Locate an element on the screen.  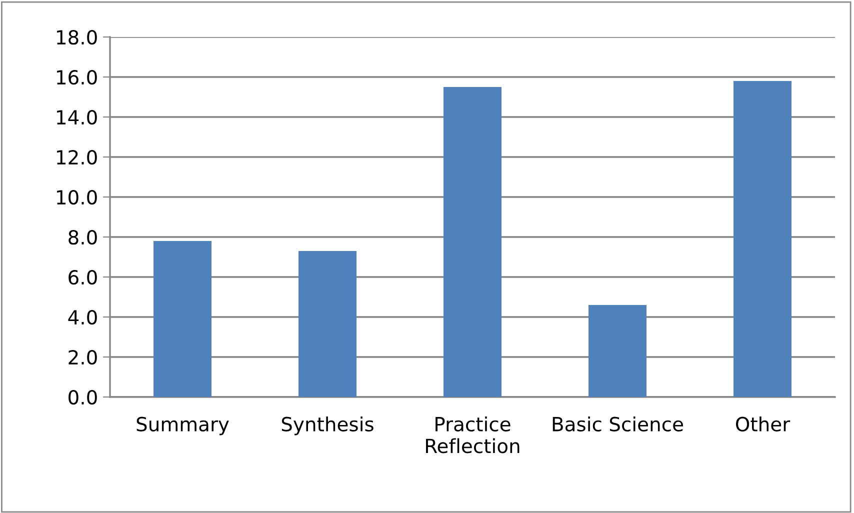
x-tick-label: Basic Science is located at coordinates (617, 424).